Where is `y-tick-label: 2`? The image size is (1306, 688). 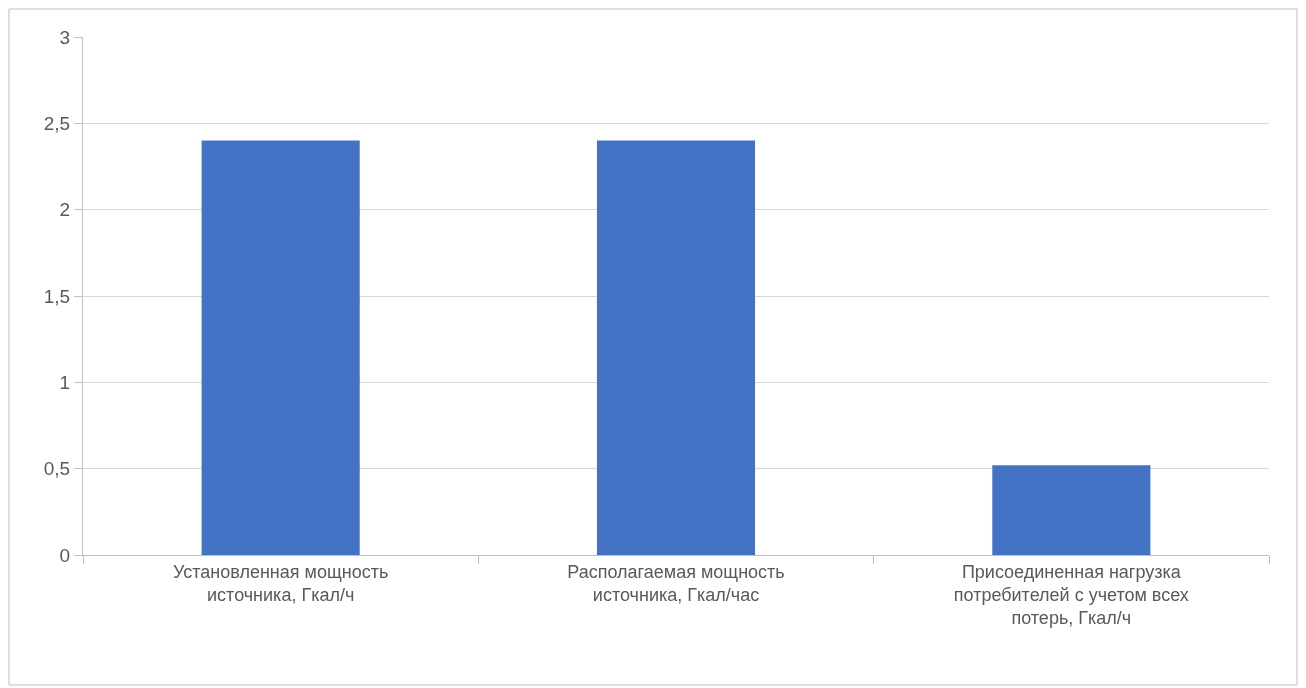 y-tick-label: 2 is located at coordinates (65, 210).